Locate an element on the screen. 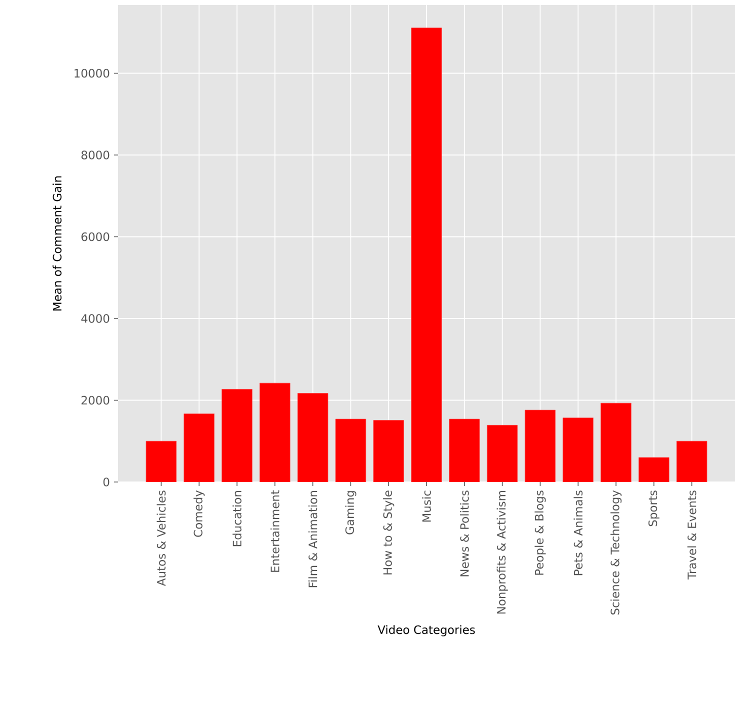 The height and width of the screenshot is (719, 735). y-axis-title: Mean of Comment Gain is located at coordinates (57, 243).